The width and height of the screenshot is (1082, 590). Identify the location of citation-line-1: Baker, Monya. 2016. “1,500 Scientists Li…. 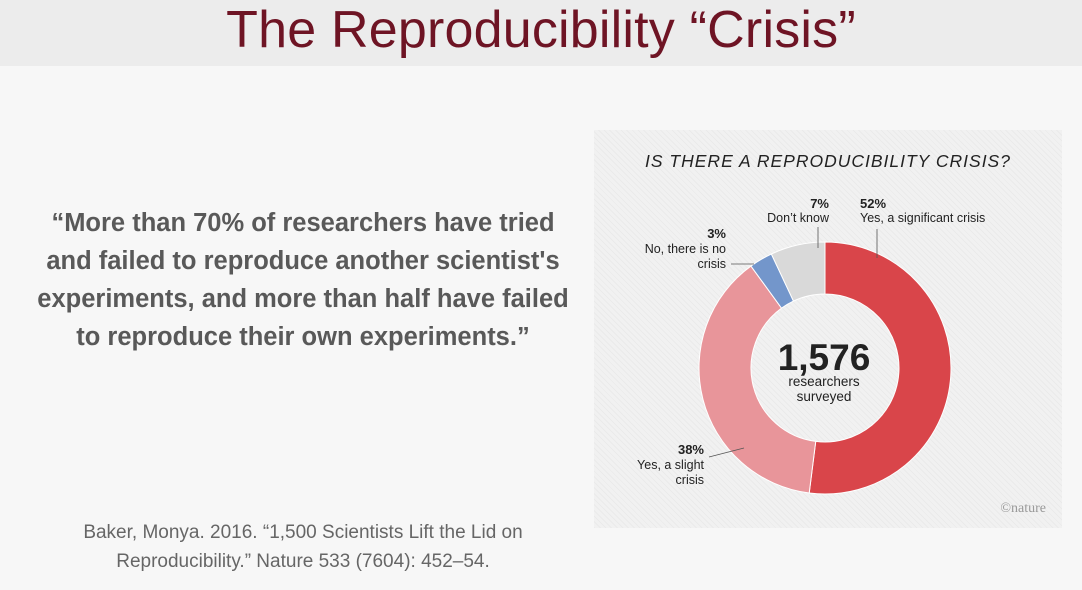
(303, 532).